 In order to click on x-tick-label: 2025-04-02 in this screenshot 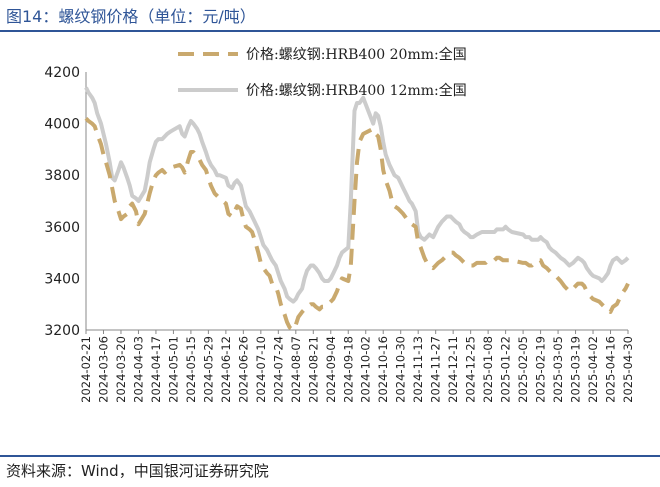, I will do `click(593, 369)`.